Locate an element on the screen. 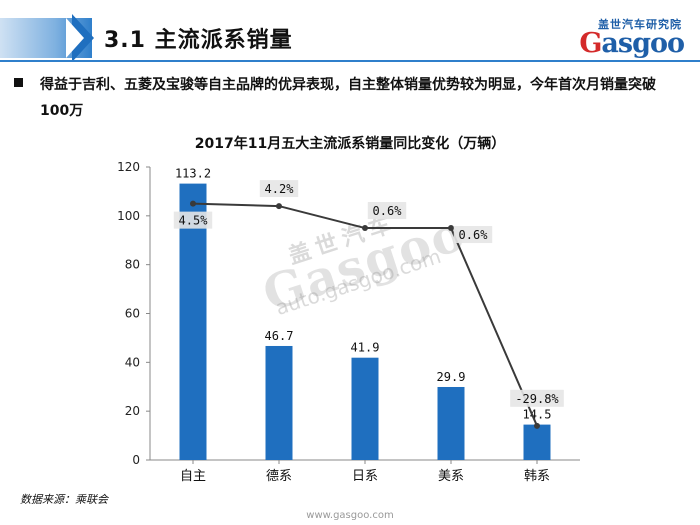 This screenshot has width=700, height=525. logo-en-rest: asgoo is located at coordinates (643, 43).